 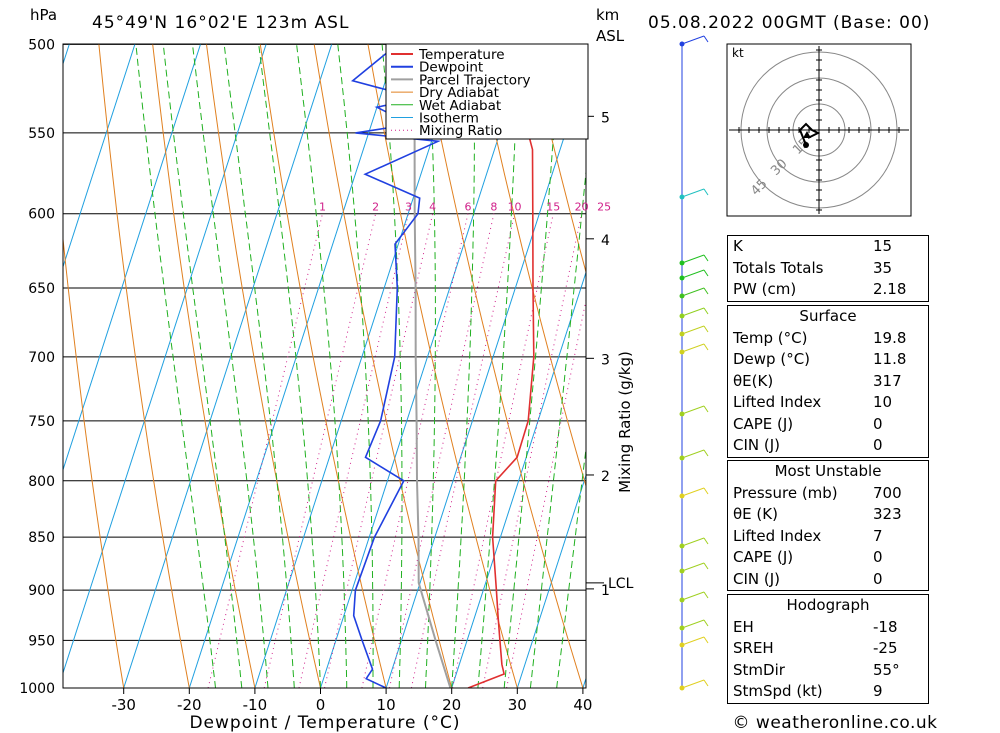 What do you see at coordinates (828, 471) in the screenshot?
I see `most-unstable-title: Most Unstable` at bounding box center [828, 471].